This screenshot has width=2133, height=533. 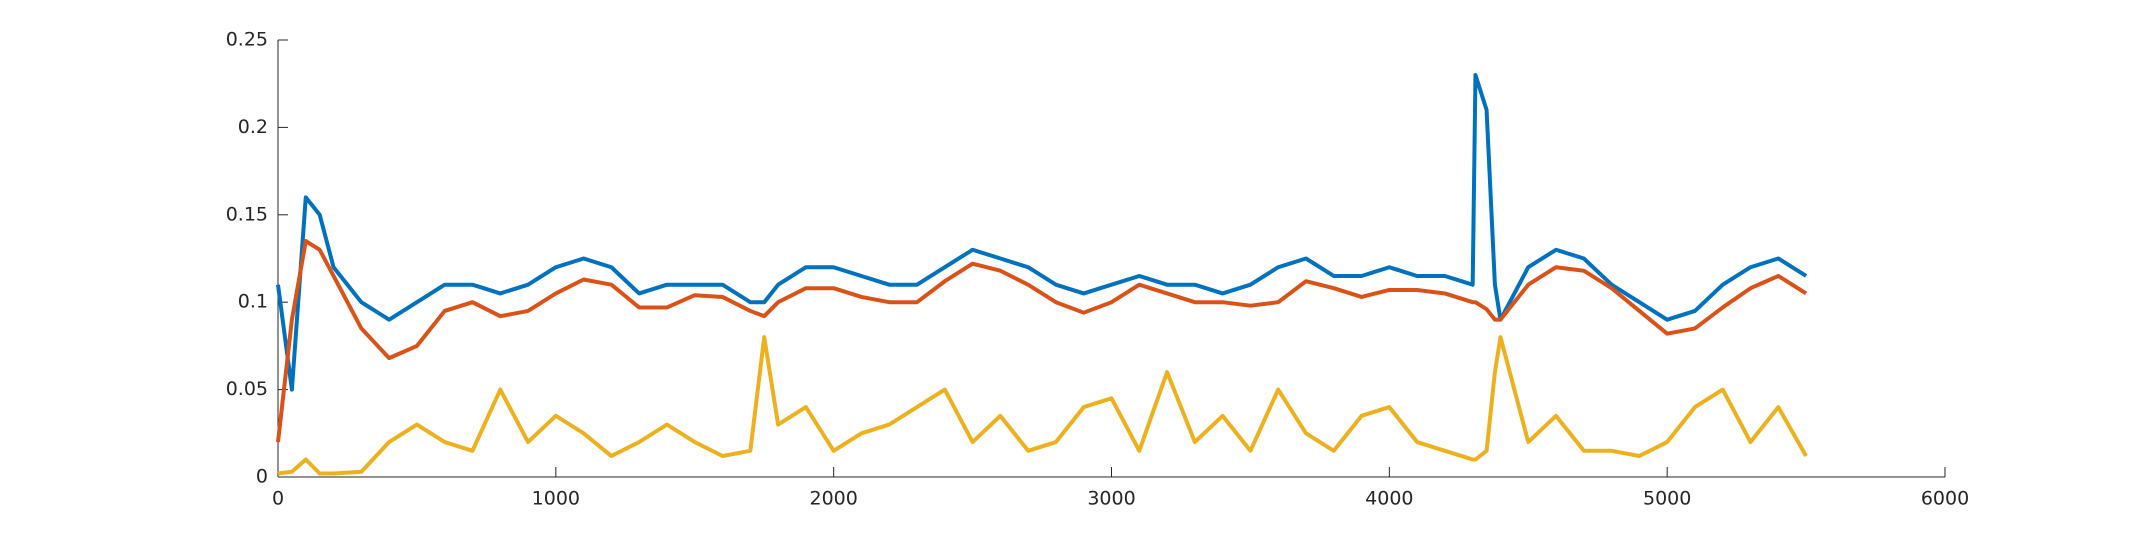 What do you see at coordinates (253, 302) in the screenshot?
I see `y-tick-label: 0.1` at bounding box center [253, 302].